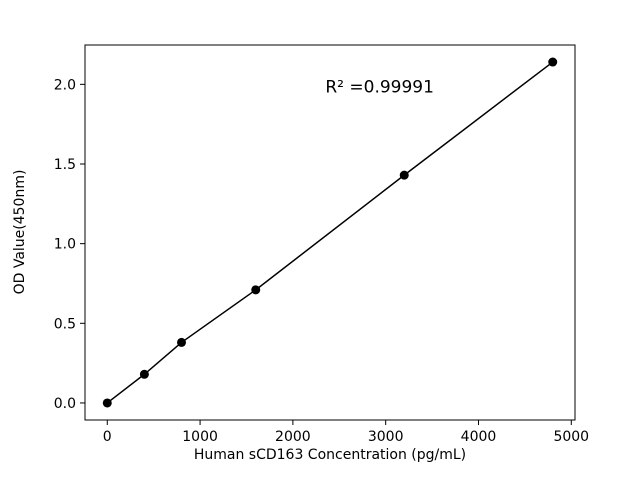 The image size is (640, 480). Describe the element at coordinates (479, 437) in the screenshot. I see `x-tick-label: 4000` at that location.